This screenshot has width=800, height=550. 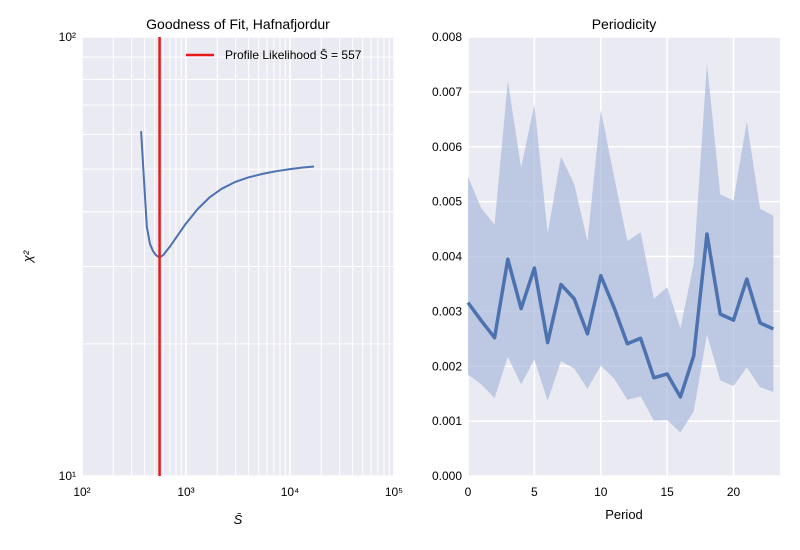 What do you see at coordinates (624, 514) in the screenshot?
I see `x-axis-label: Period` at bounding box center [624, 514].